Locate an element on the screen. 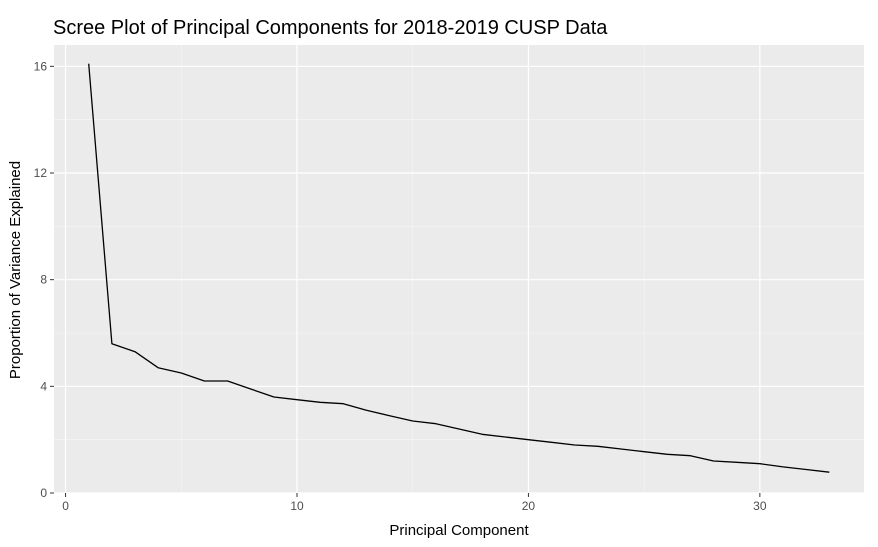 The height and width of the screenshot is (547, 878). x-axis-label: Principal Component is located at coordinates (459, 530).